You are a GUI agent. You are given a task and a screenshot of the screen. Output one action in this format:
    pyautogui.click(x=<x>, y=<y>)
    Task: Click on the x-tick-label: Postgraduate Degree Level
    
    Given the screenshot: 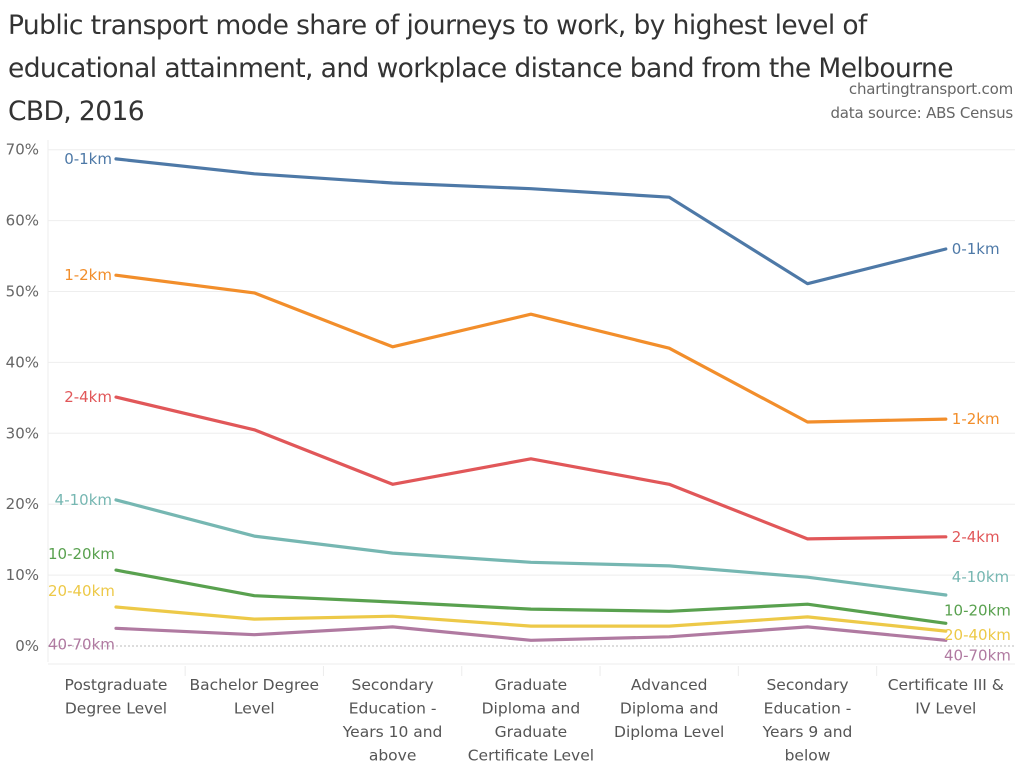 What is the action you would take?
    pyautogui.click(x=116, y=697)
    